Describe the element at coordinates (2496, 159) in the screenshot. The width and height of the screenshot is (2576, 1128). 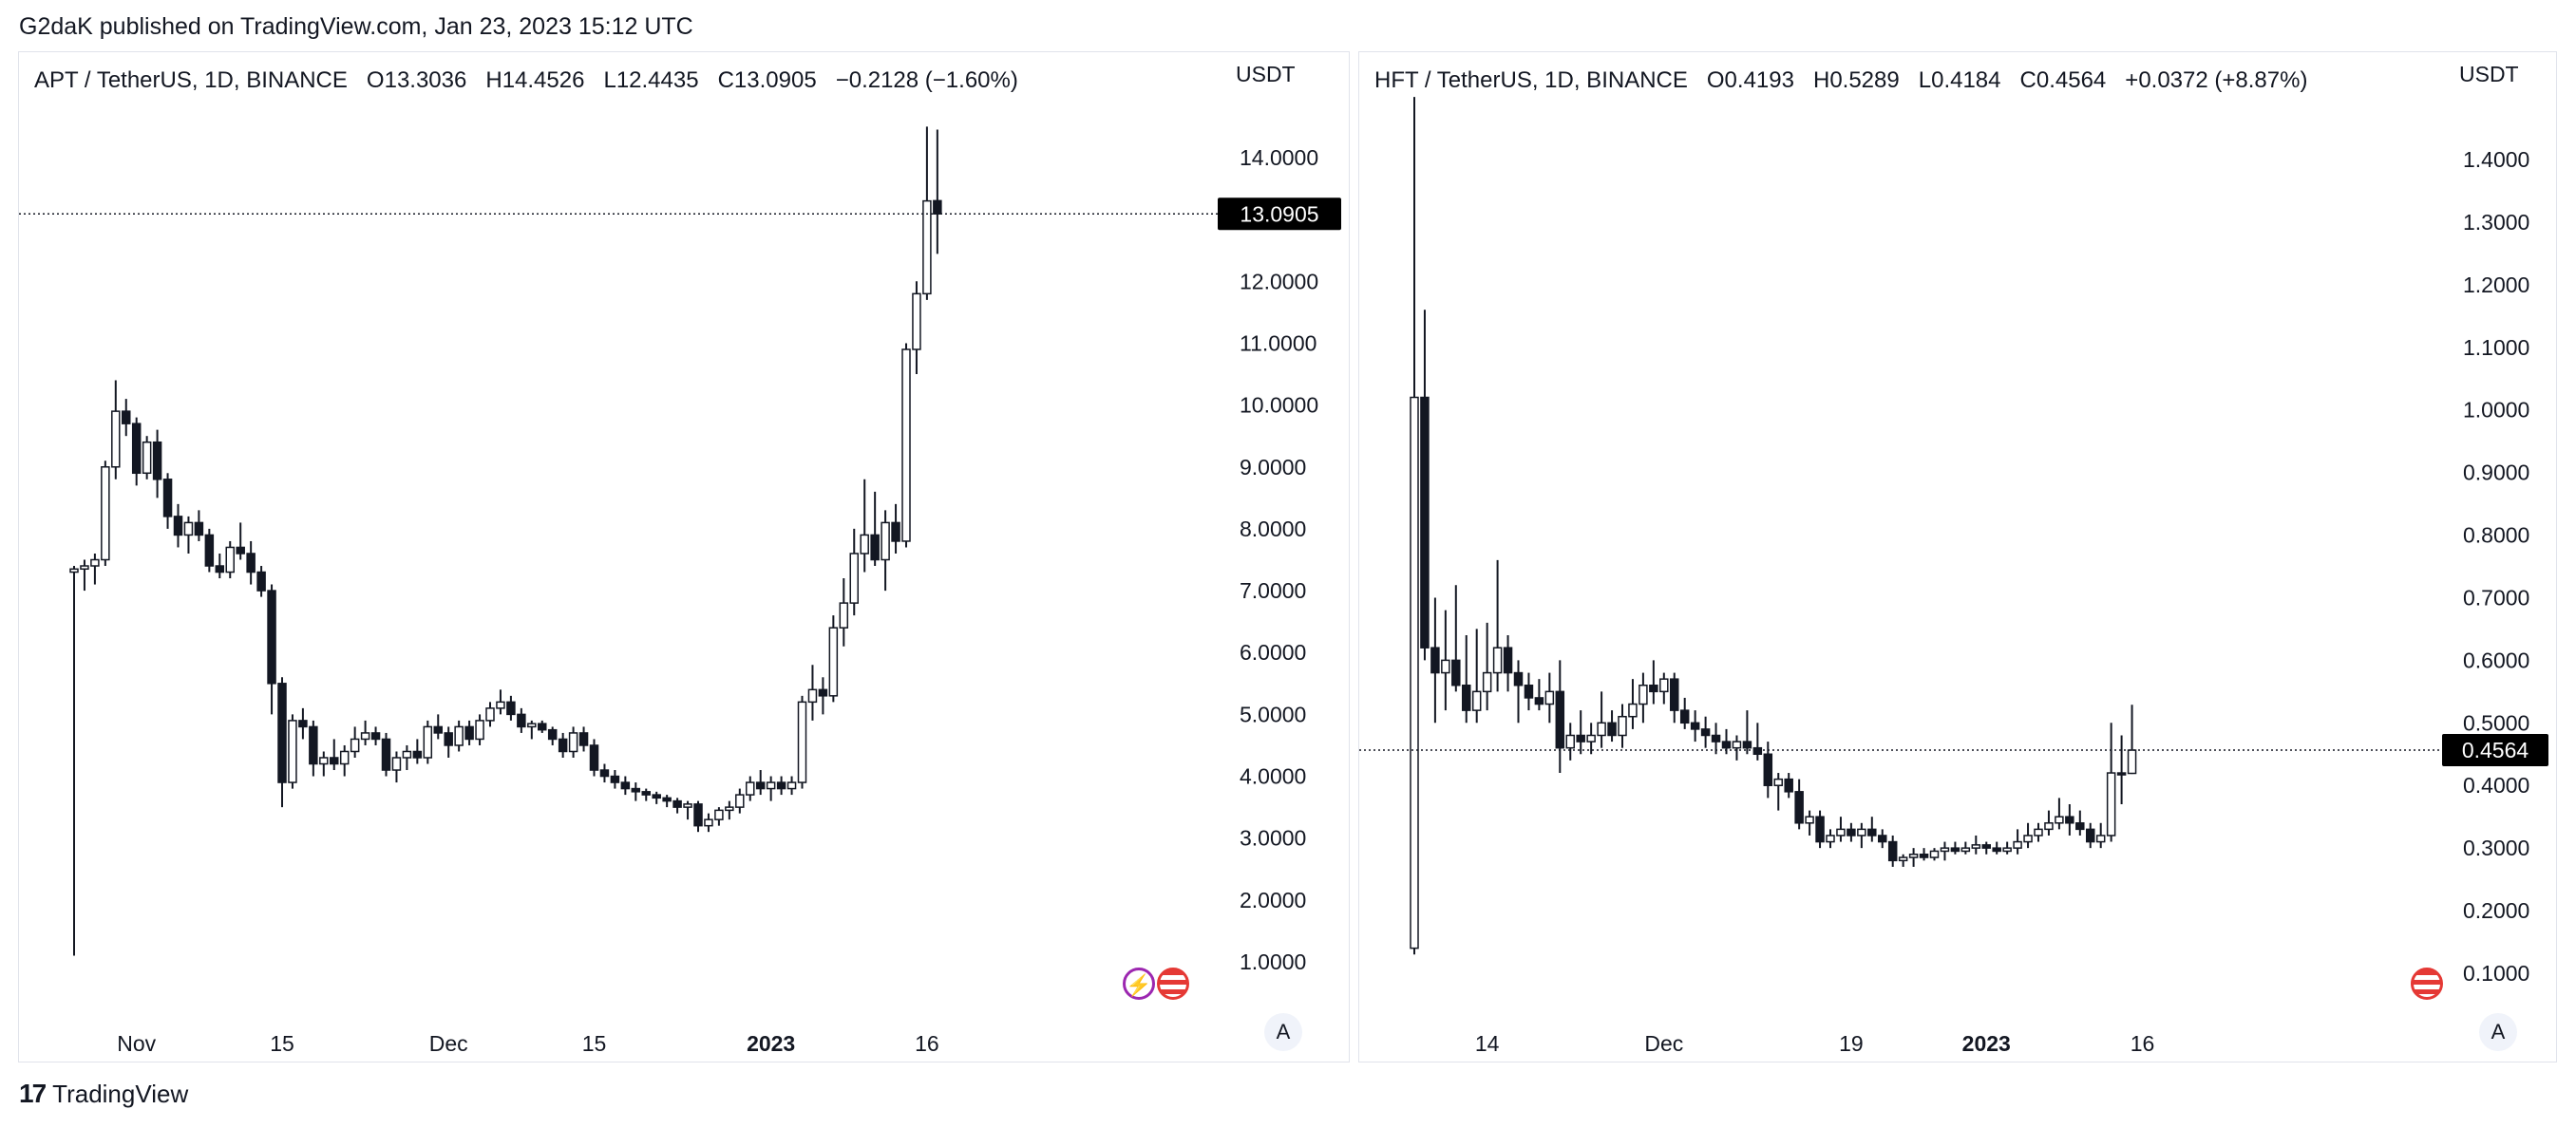
I see `y-axis-tick-label: 1.4000` at that location.